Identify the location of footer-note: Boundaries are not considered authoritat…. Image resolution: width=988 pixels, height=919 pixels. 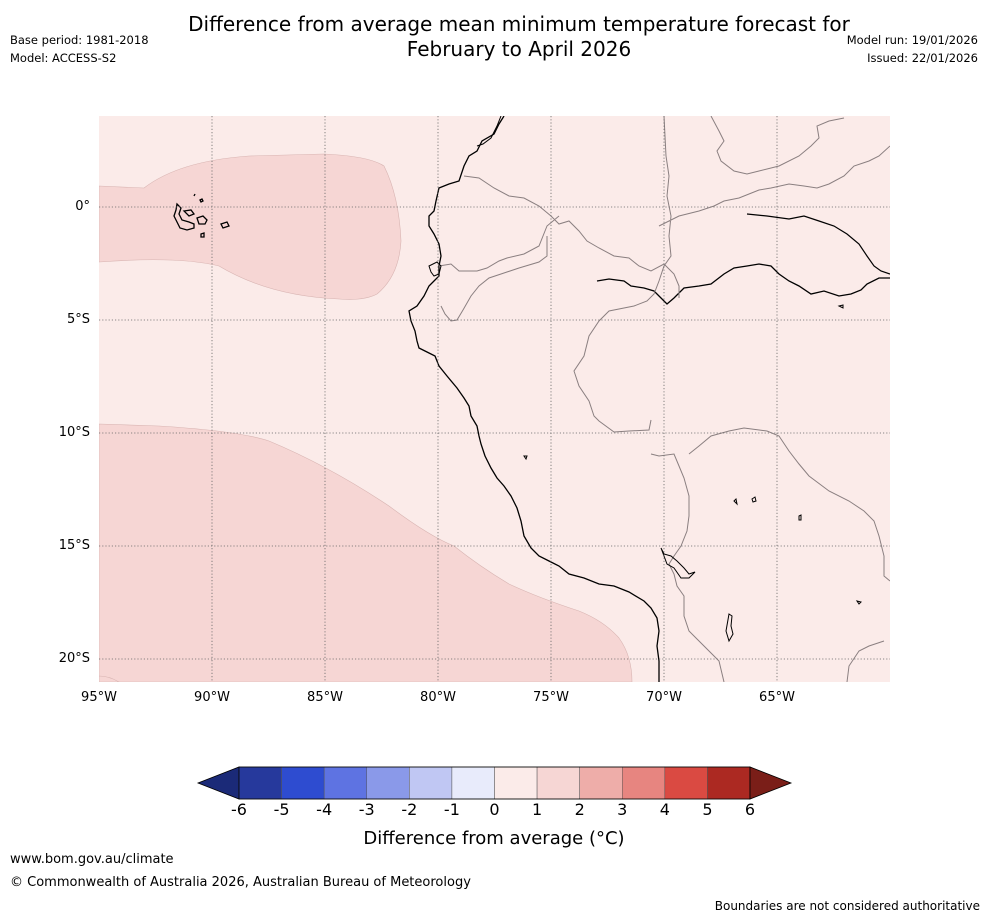
(847, 906).